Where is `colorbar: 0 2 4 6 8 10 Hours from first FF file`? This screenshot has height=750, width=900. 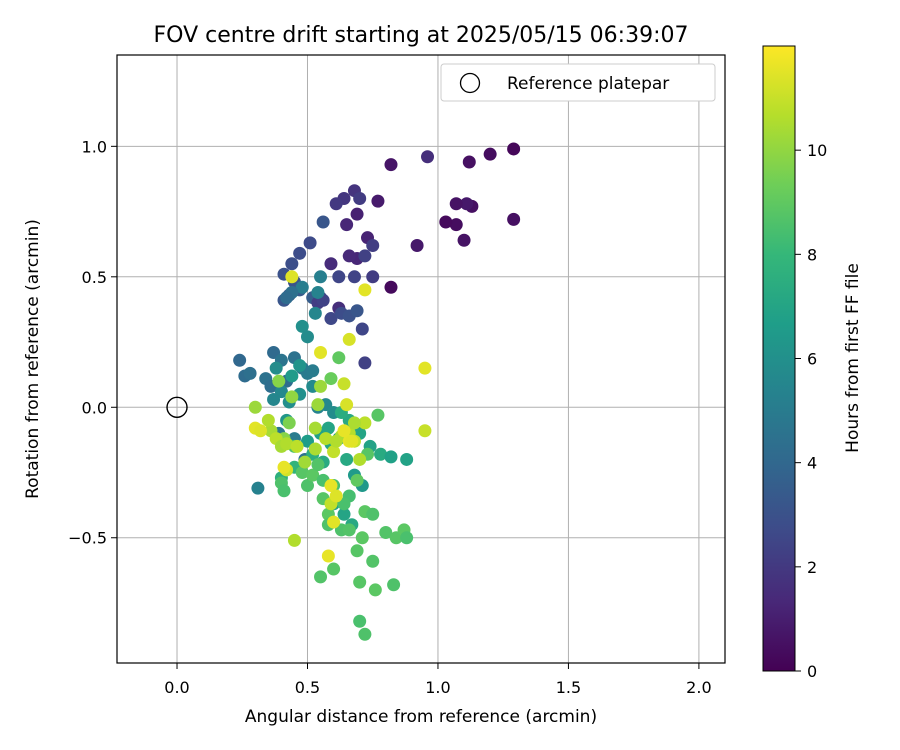 colorbar: 0 2 4 6 8 10 Hours from first FF file is located at coordinates (812, 363).